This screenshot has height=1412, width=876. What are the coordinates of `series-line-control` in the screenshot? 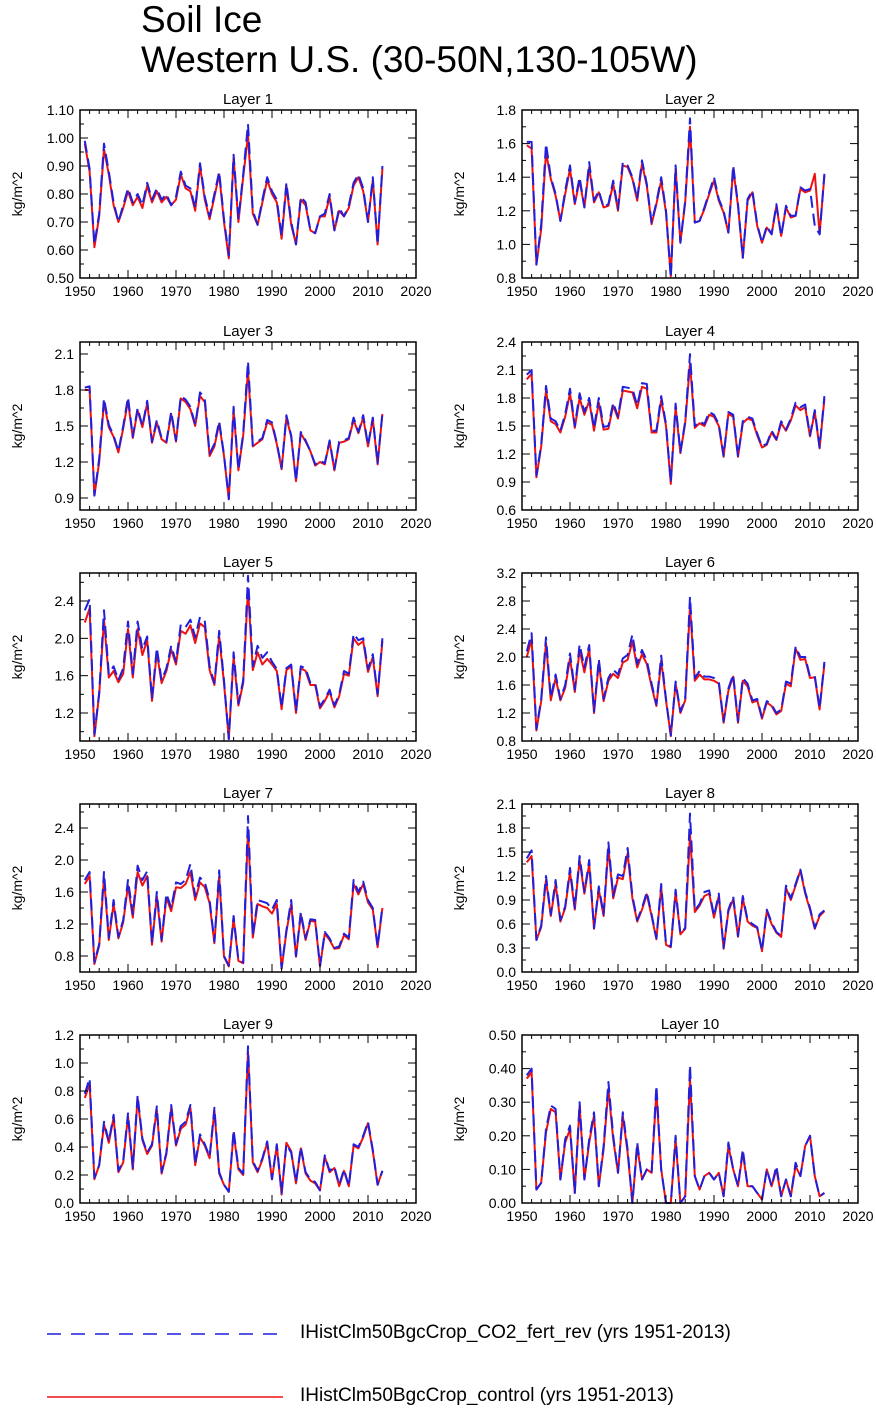 It's located at (233, 197).